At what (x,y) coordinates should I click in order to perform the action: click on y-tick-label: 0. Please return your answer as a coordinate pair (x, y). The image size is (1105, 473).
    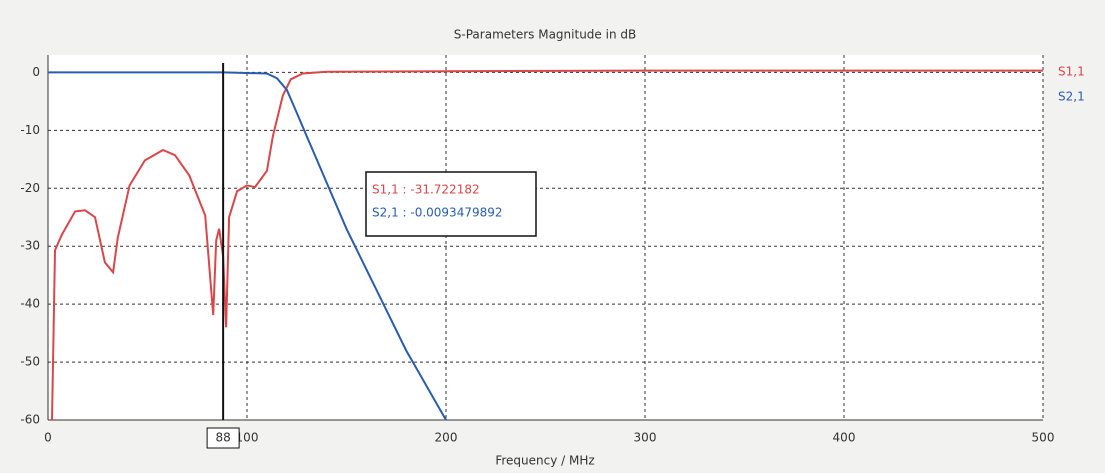
    Looking at the image, I should click on (36, 72).